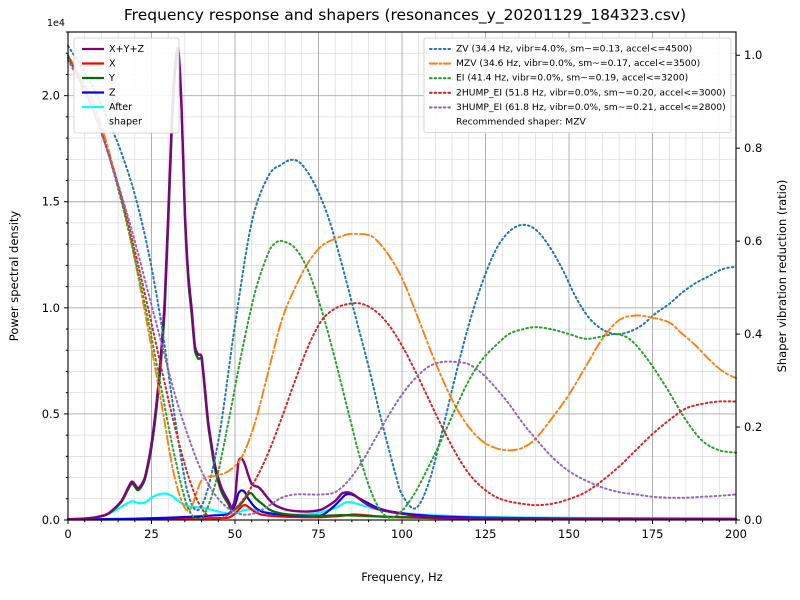 The image size is (800, 600). What do you see at coordinates (486, 534) in the screenshot?
I see `x-tick-label: 125` at bounding box center [486, 534].